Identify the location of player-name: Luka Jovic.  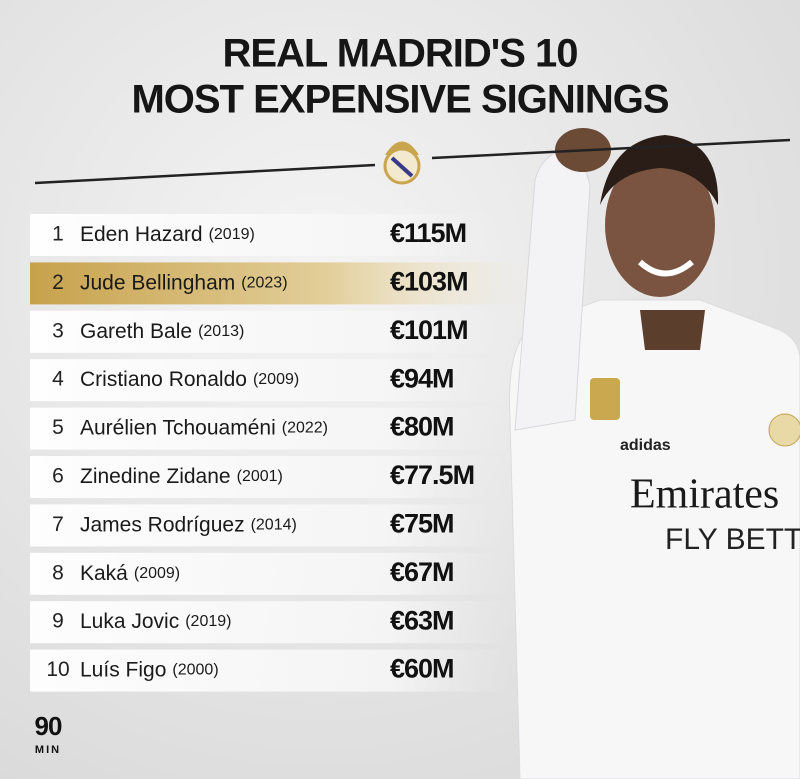
(129, 621).